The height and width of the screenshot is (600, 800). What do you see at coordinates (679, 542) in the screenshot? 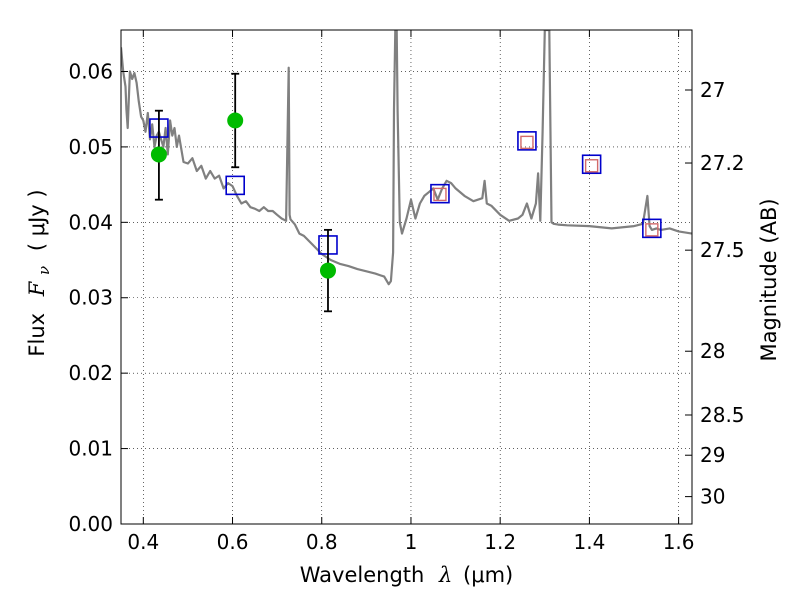
I see `x-tick-label: 1.6` at bounding box center [679, 542].